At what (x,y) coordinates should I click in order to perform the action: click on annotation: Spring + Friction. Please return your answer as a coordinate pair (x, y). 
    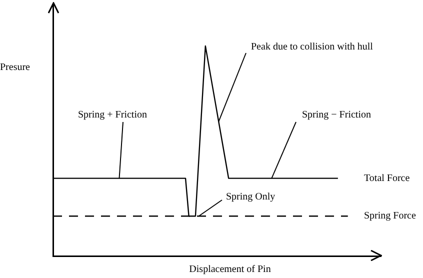
    Looking at the image, I should click on (112, 115).